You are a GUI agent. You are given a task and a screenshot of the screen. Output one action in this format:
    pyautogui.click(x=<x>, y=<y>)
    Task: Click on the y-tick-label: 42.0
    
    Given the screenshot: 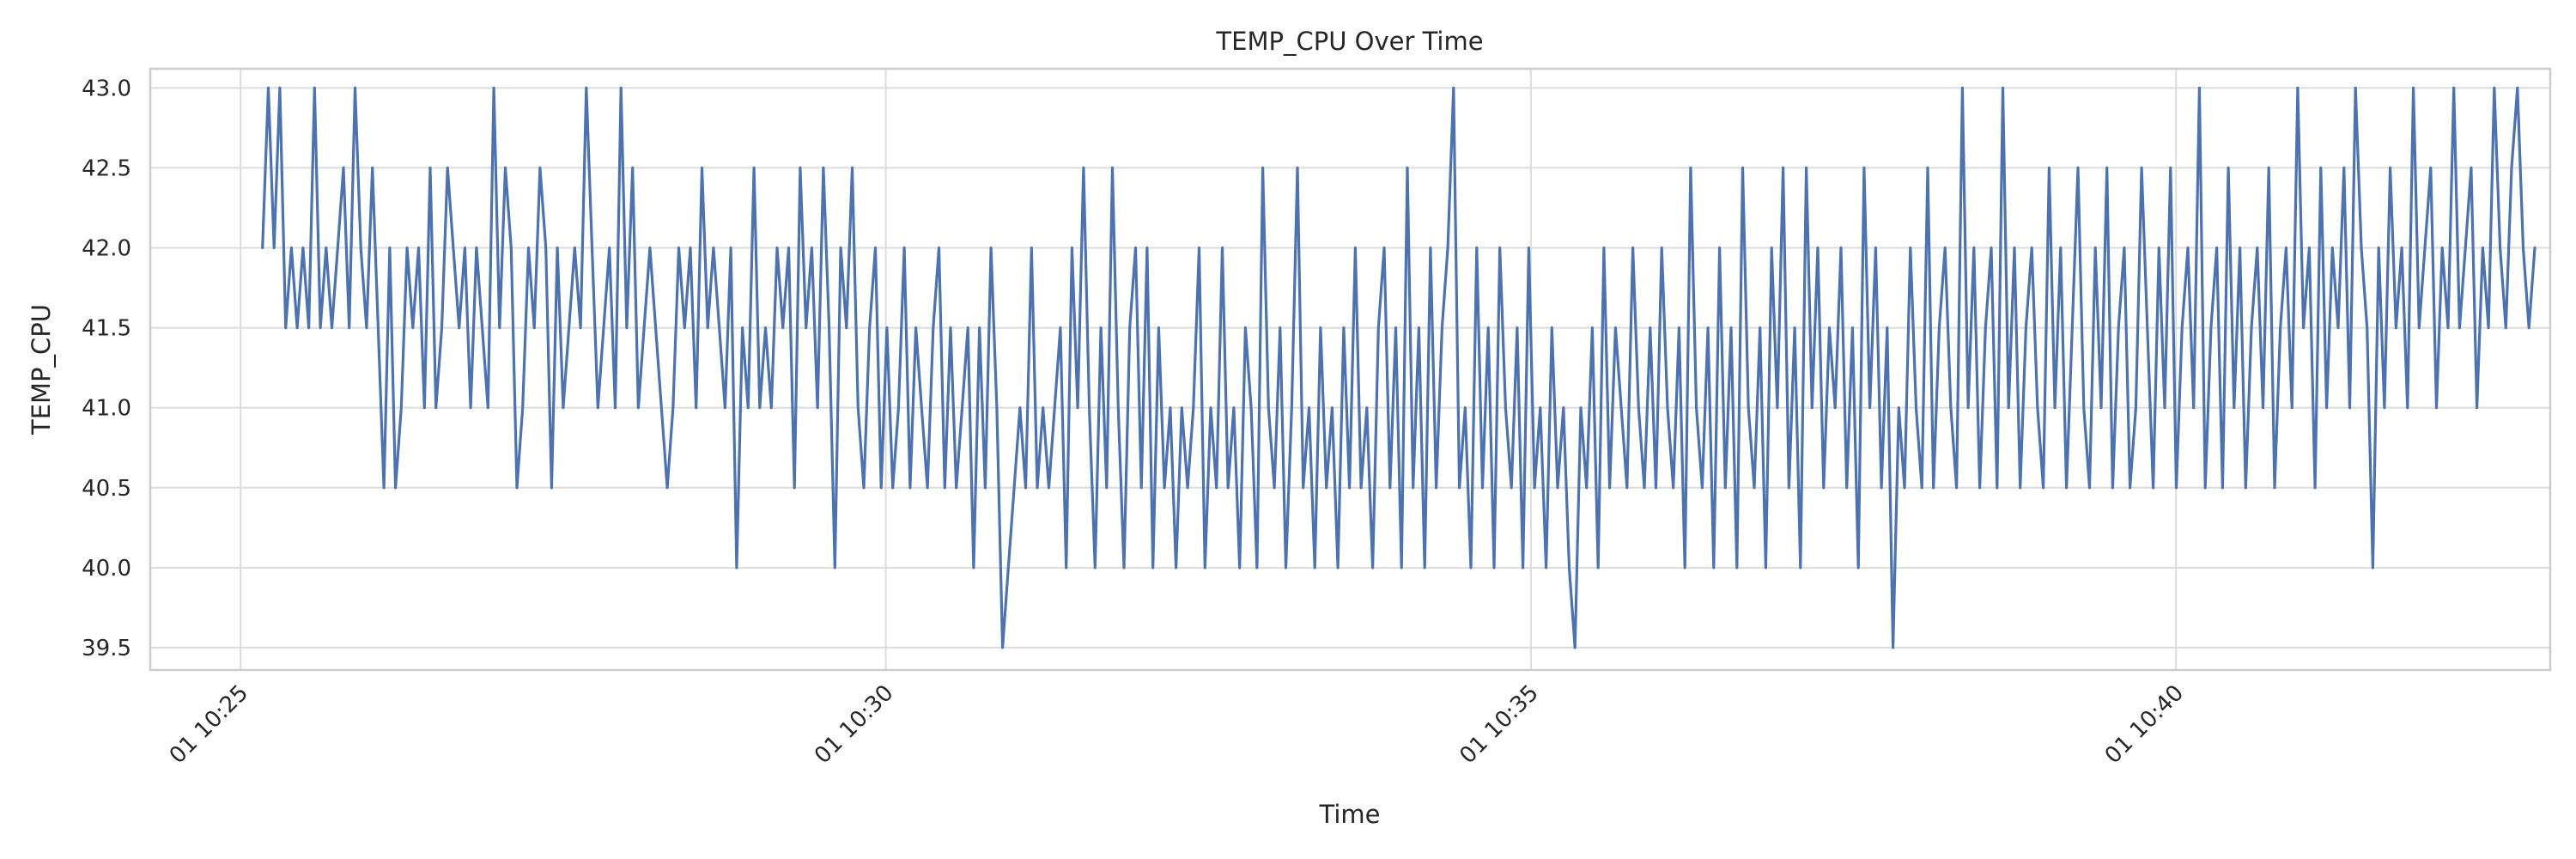 What is the action you would take?
    pyautogui.click(x=106, y=249)
    